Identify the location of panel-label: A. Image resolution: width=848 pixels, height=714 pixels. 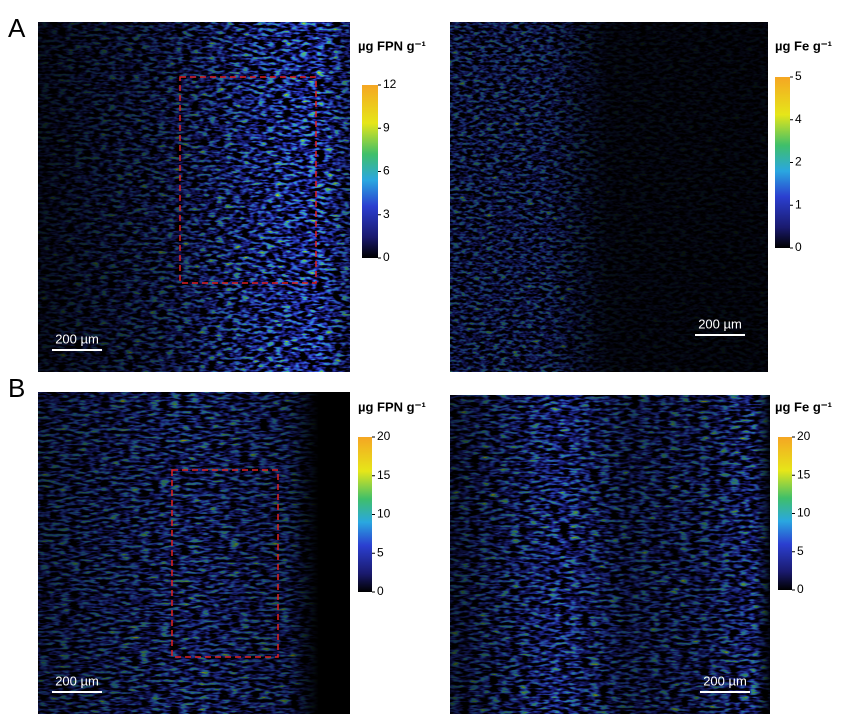
(17, 28).